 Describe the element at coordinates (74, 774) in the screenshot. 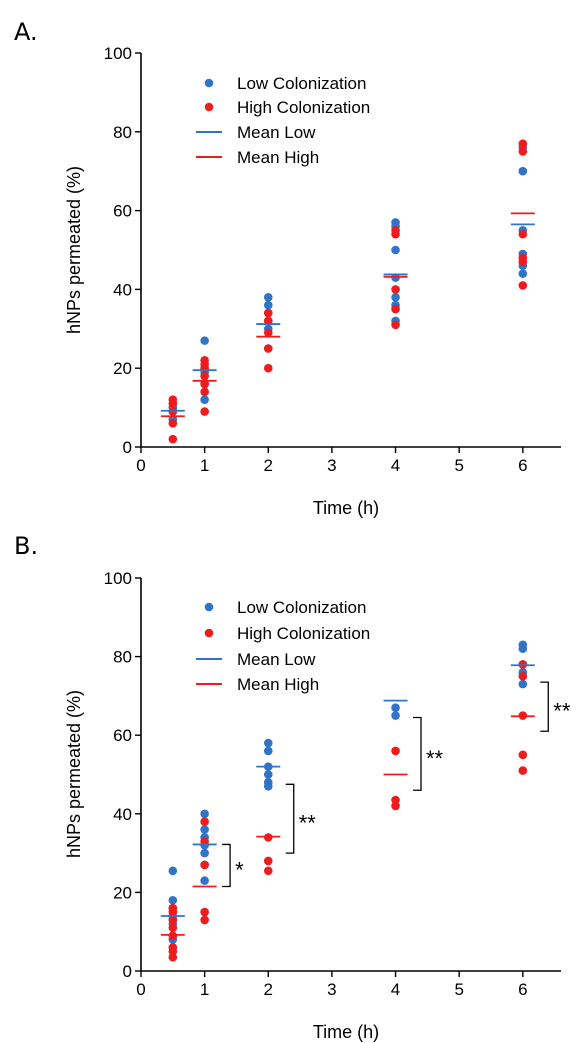

I see `panel-b-y-axis-title: hNPs permeated (%)` at that location.